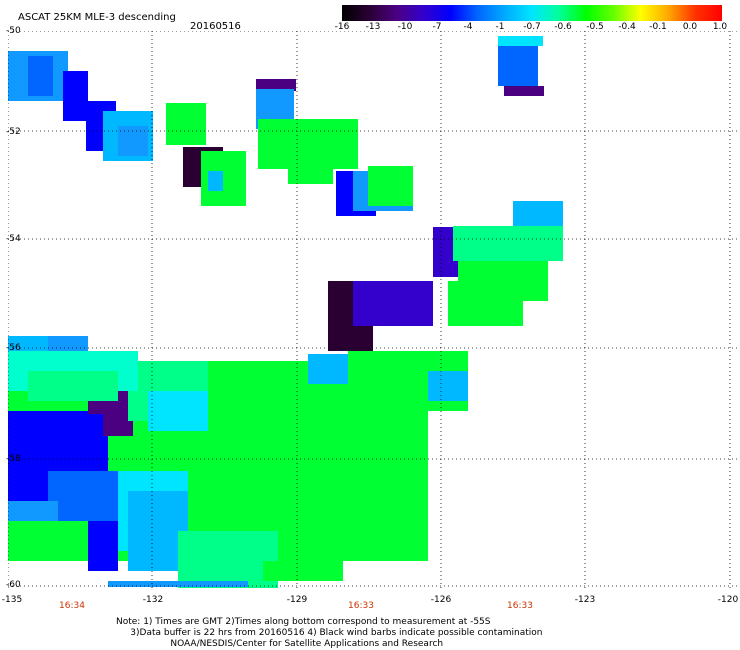 The image size is (740, 650). What do you see at coordinates (97, 17) in the screenshot?
I see `map-title: ASCAT 25KM MLE-3 descending` at bounding box center [97, 17].